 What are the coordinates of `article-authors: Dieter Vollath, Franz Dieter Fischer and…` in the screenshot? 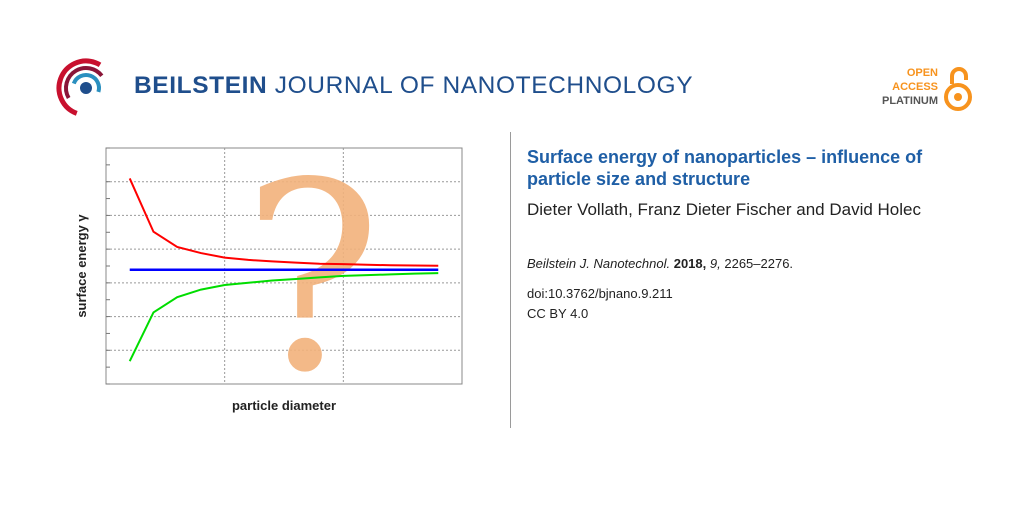 It's located at (724, 209).